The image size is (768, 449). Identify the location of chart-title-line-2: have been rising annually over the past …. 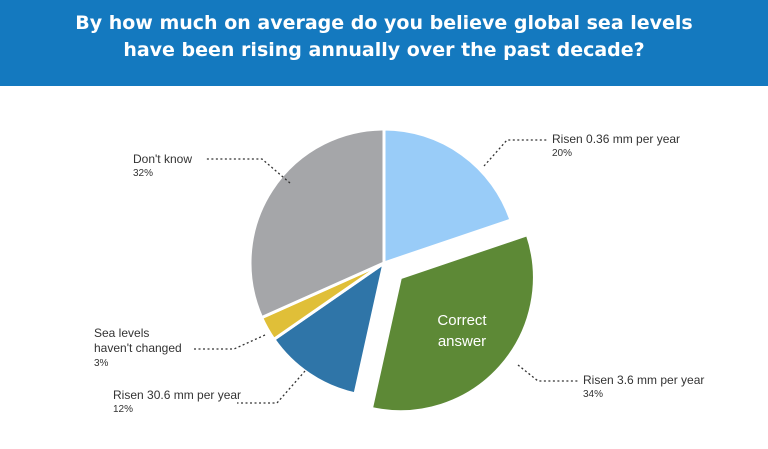
(384, 50).